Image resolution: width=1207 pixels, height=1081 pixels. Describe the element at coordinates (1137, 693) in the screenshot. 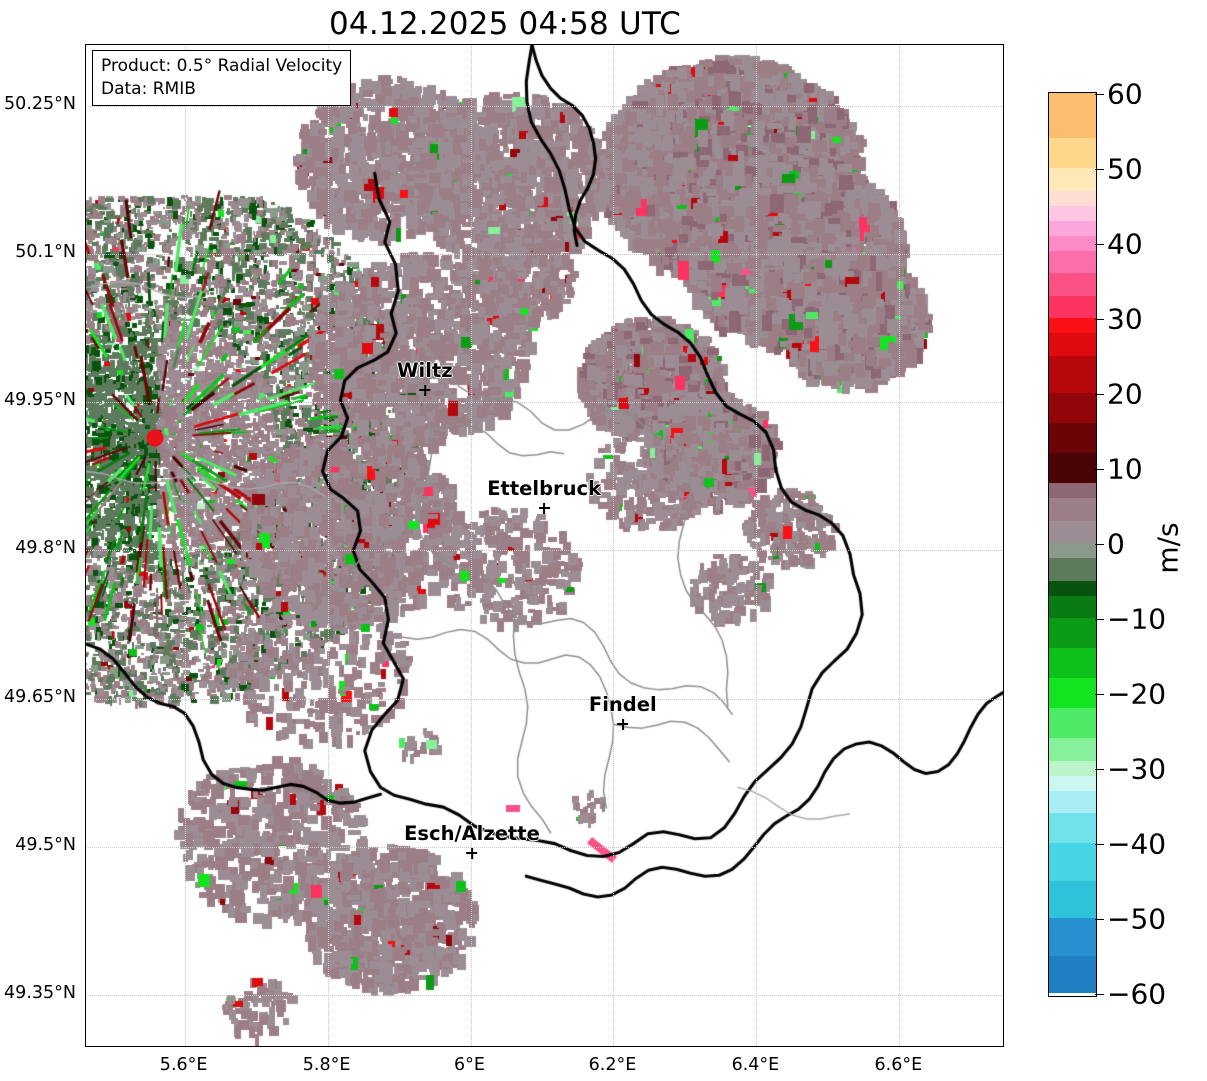

I see `colorbar-tick-label: −20` at that location.